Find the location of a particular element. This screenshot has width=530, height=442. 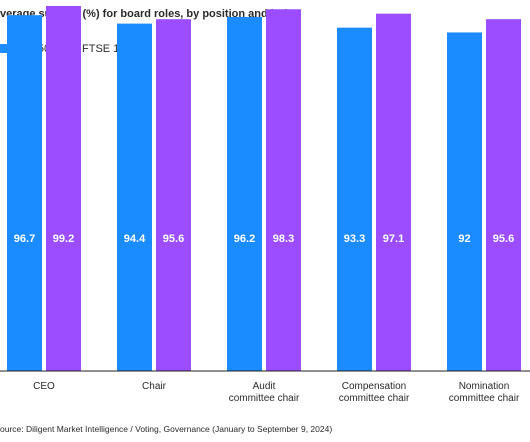

value-label-1-2: 98.3 is located at coordinates (283, 239).